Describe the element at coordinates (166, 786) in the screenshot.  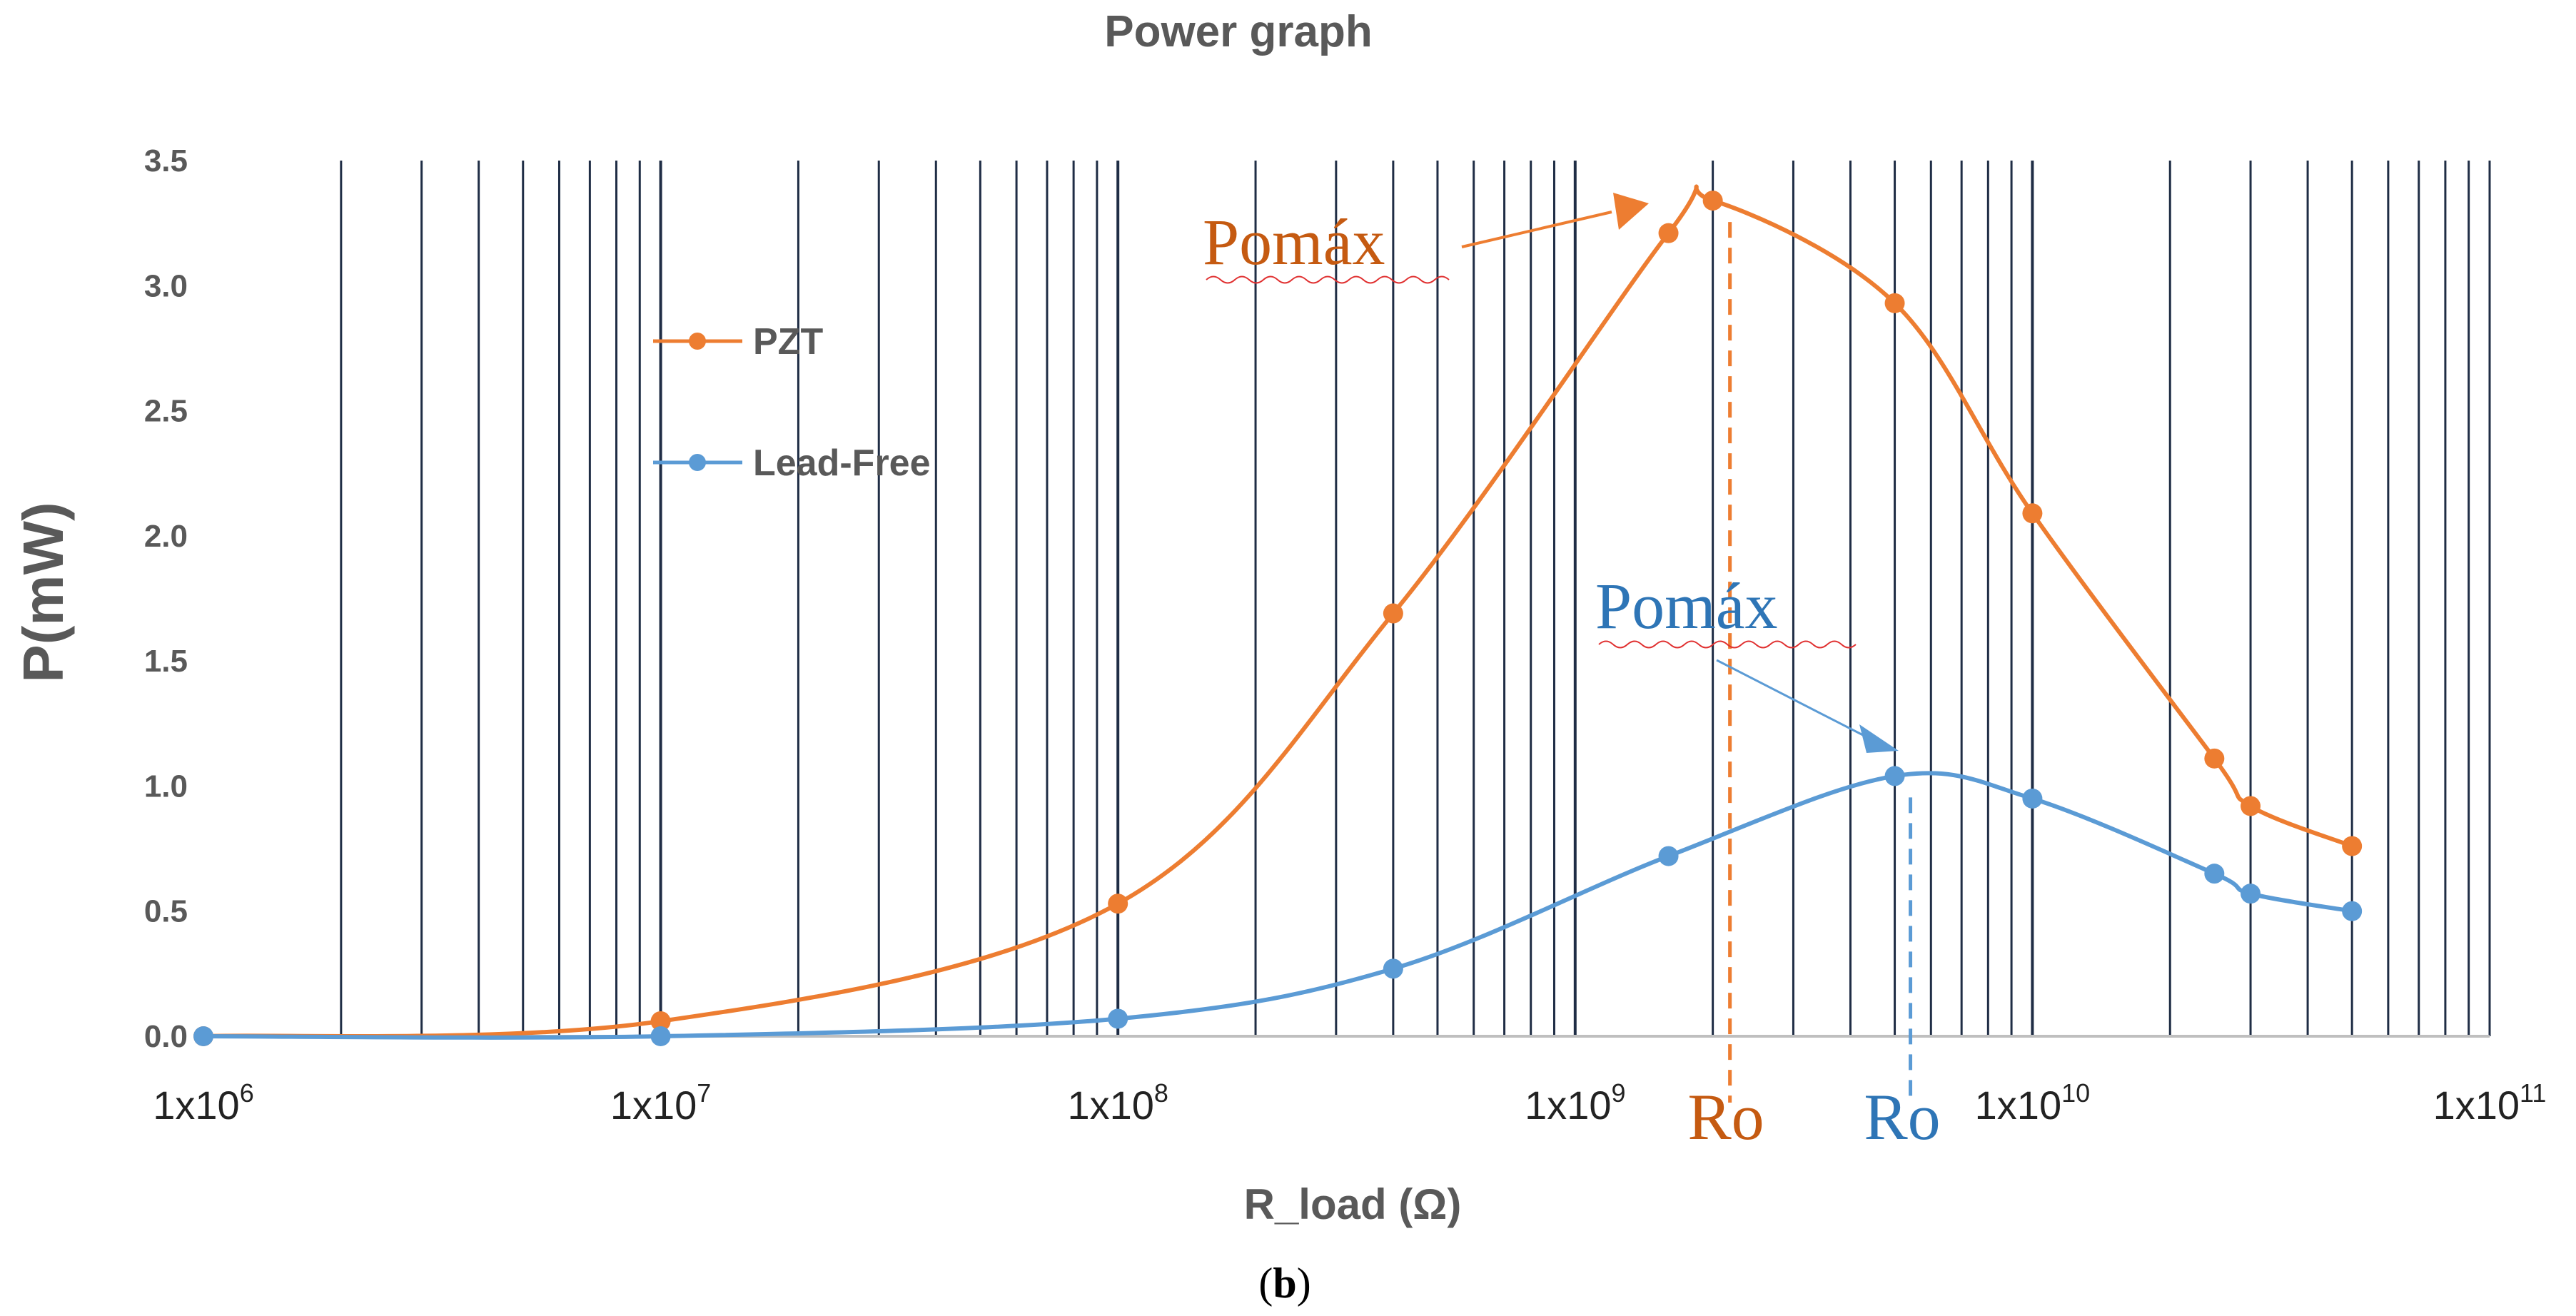
I see `y-tick-label: 1.0` at that location.